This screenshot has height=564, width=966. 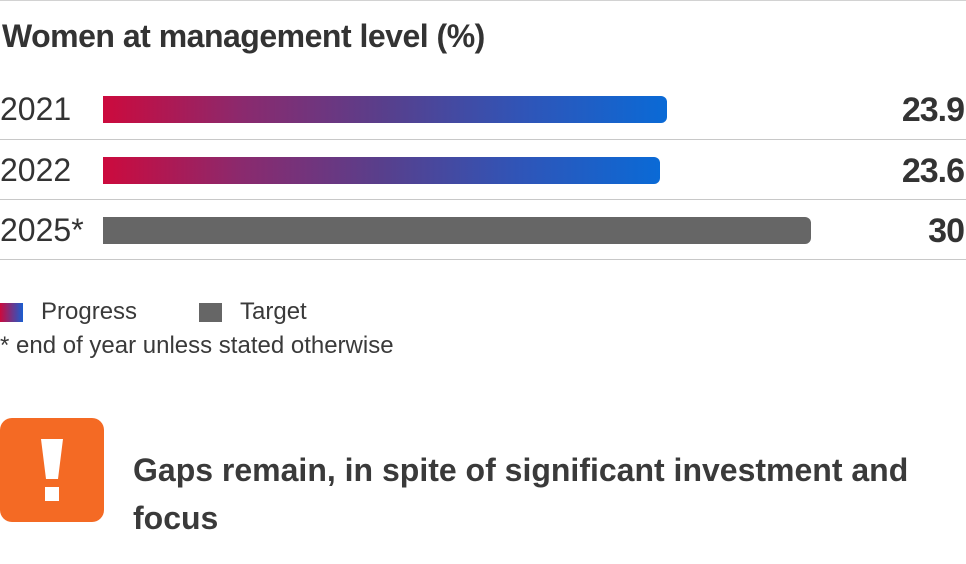 I want to click on legend-label-target: Target, so click(x=273, y=311).